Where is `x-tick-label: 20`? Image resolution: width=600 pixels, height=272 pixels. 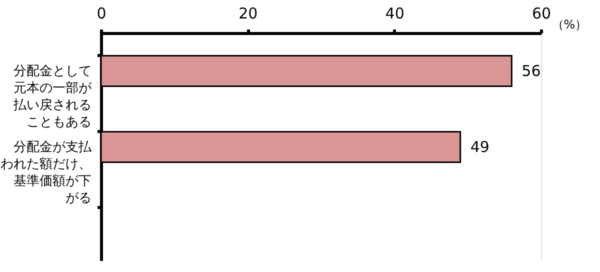
x-tick-label: 20 is located at coordinates (248, 13).